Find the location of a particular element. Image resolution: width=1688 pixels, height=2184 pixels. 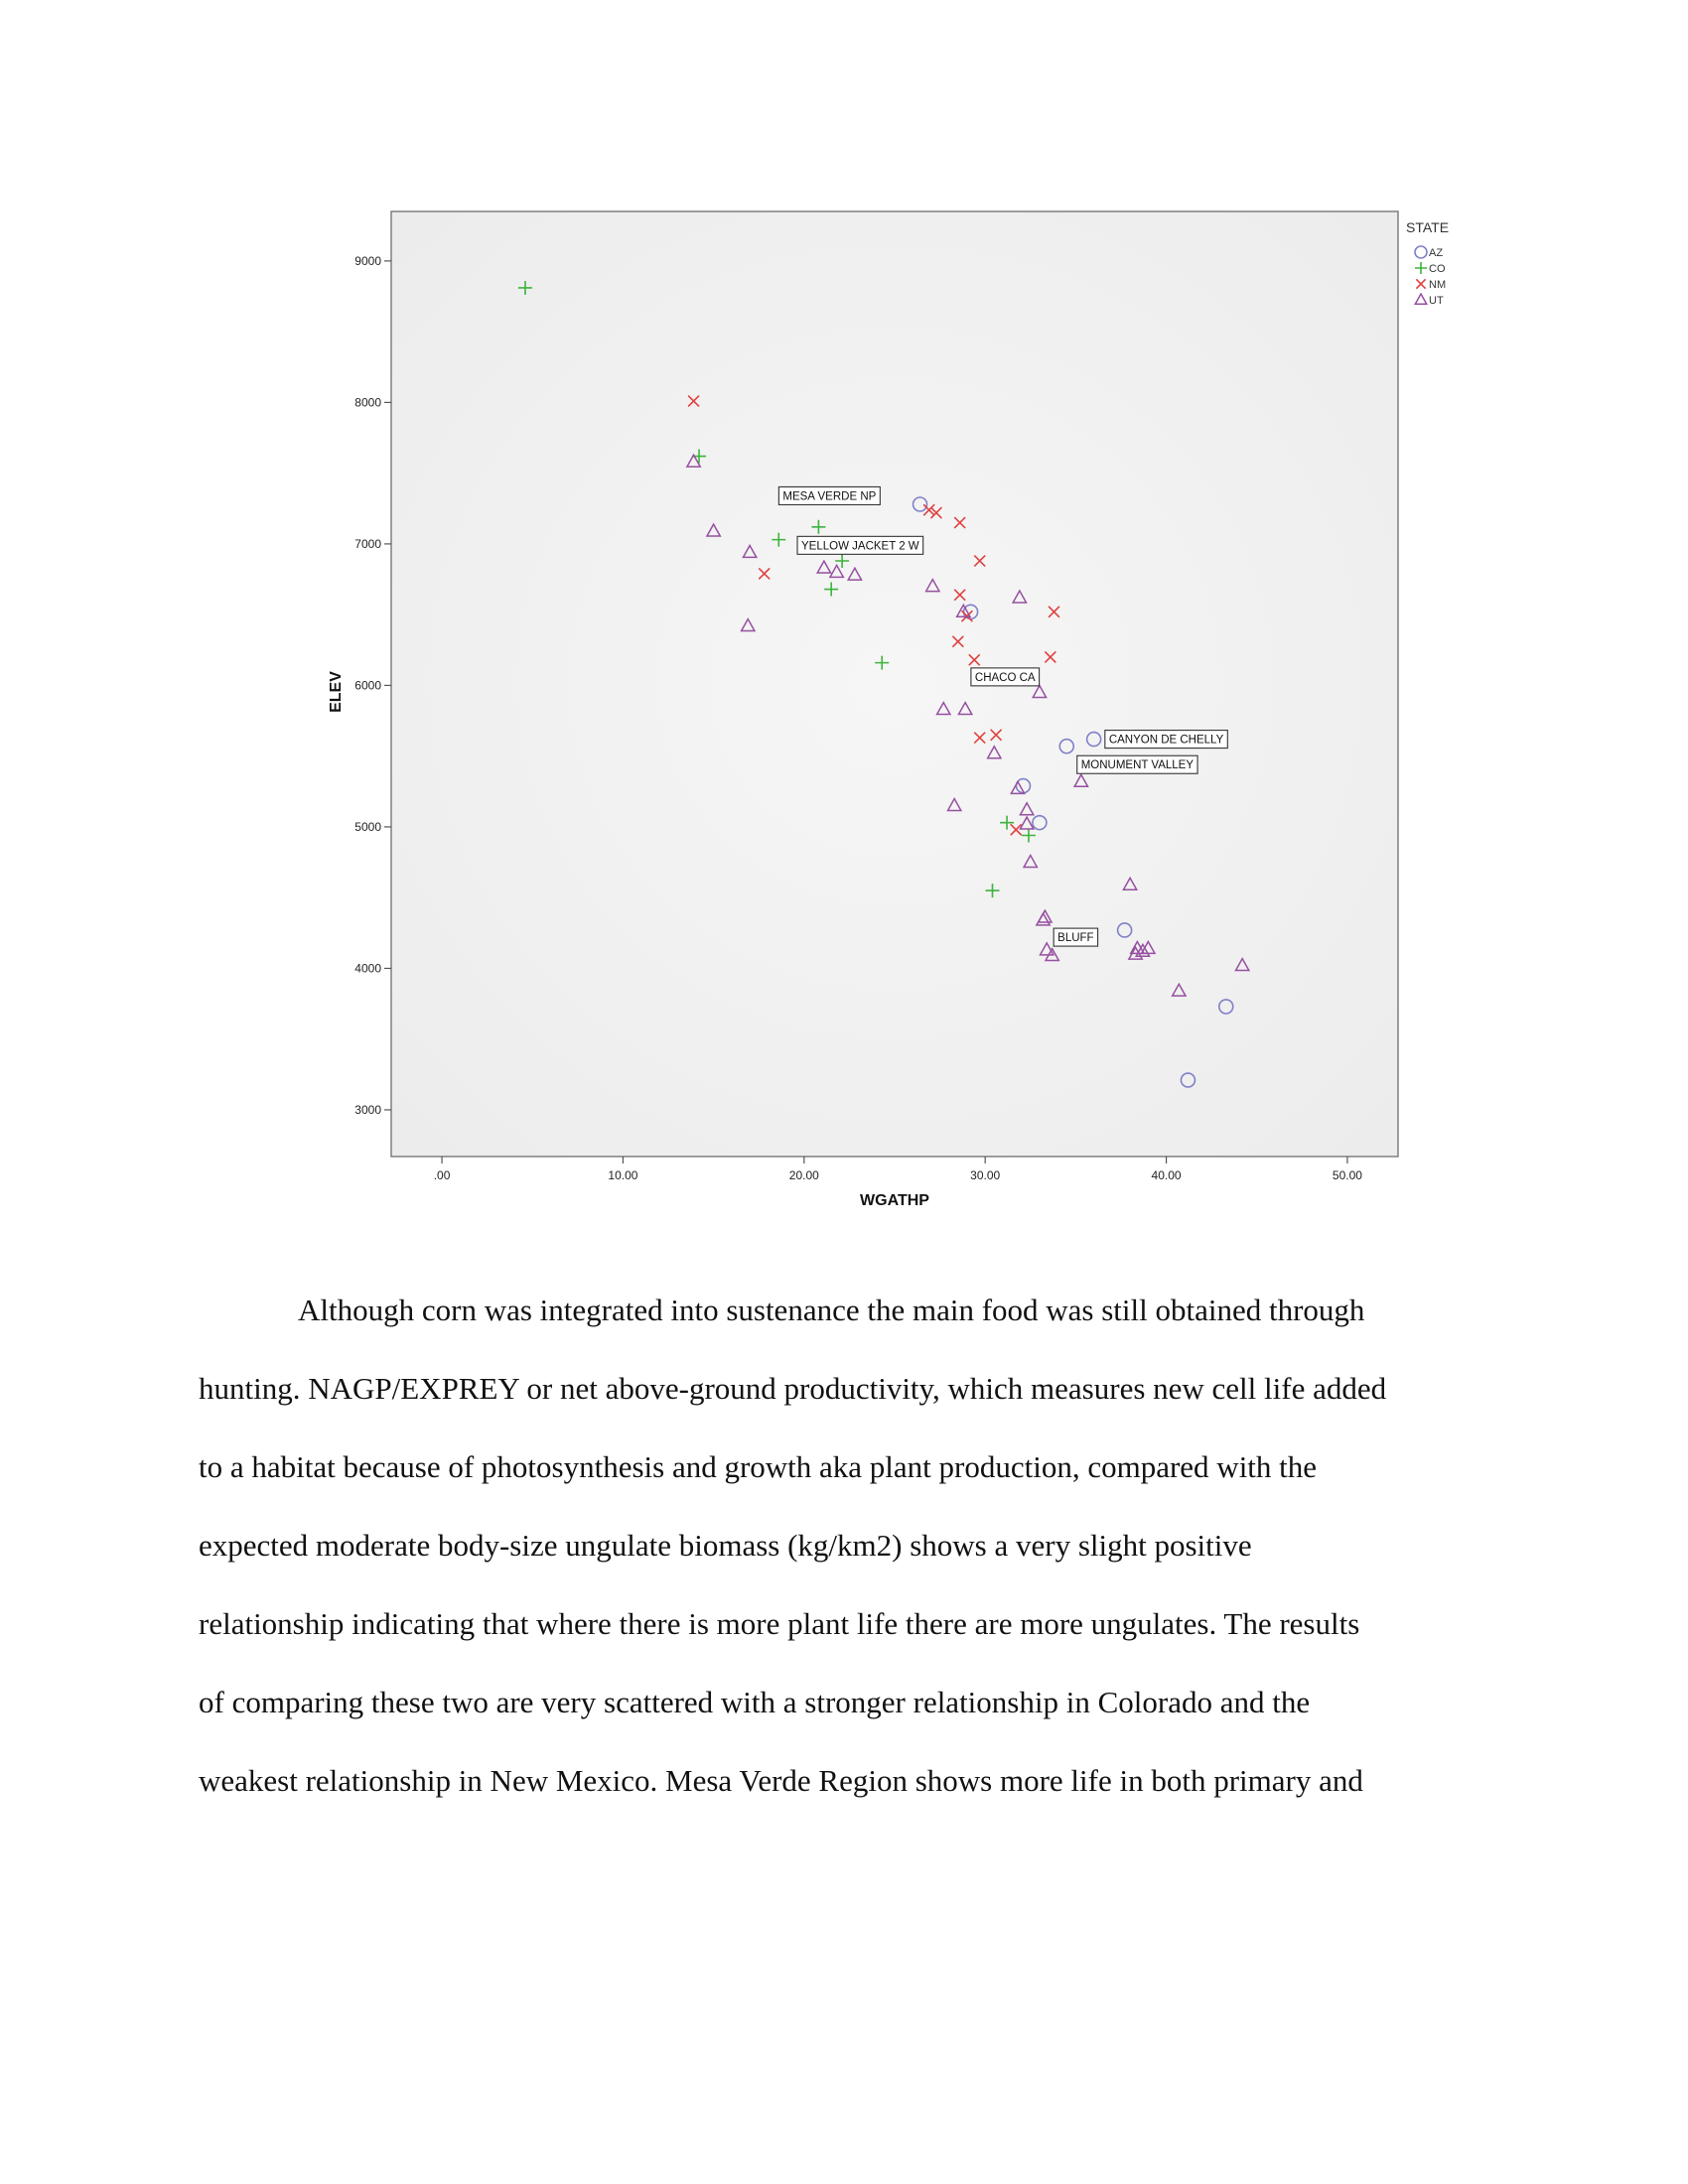

x-axis: .00 10.00 20.00 30.00 40.00 50.00 is located at coordinates (898, 1169).